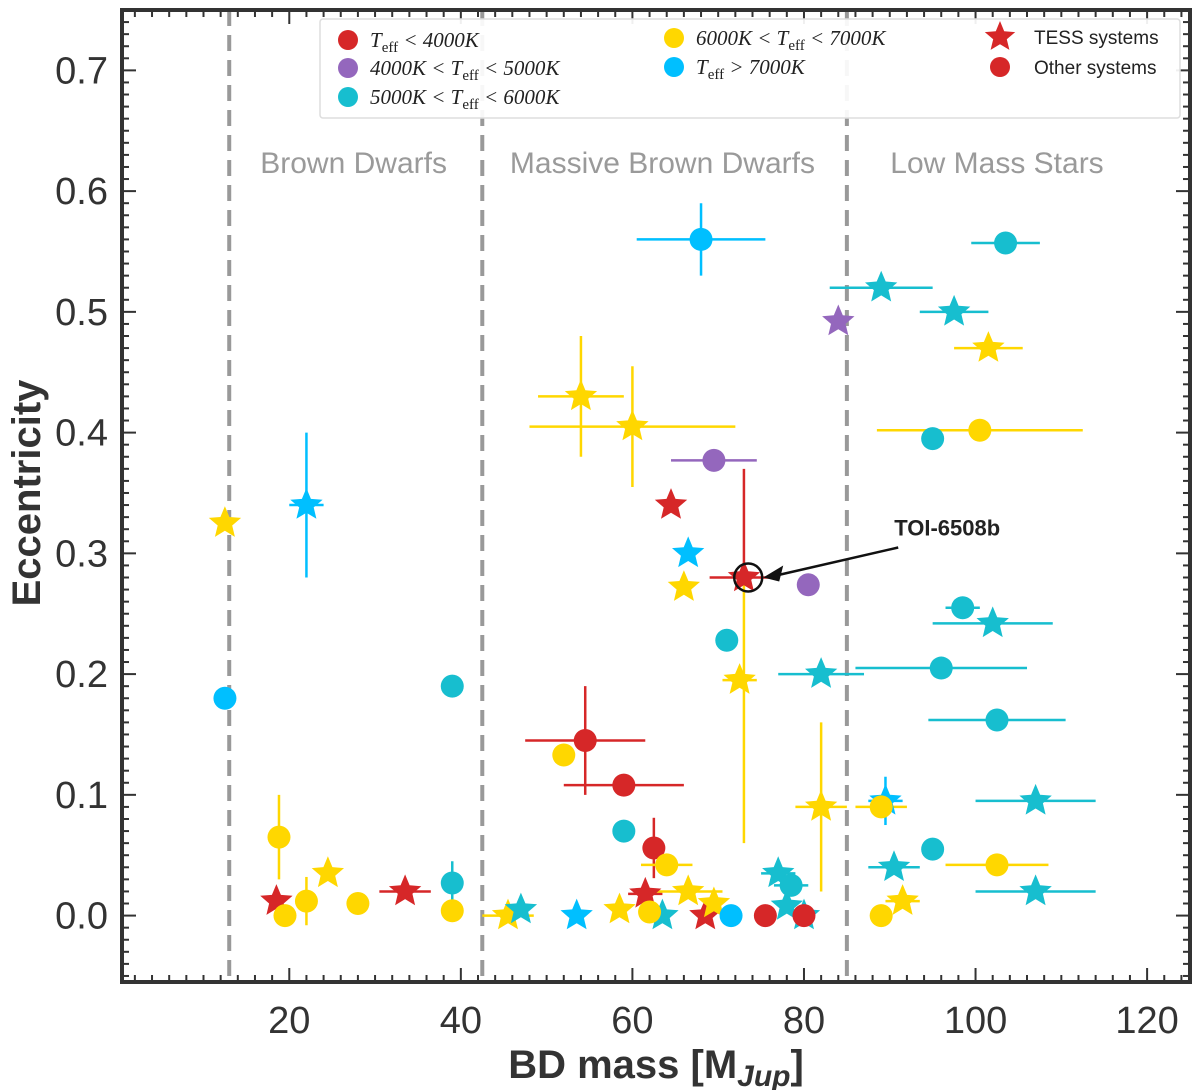 This screenshot has width=1200, height=1090. What do you see at coordinates (512, 97) in the screenshot?
I see `legend-label-part: < 6000` at bounding box center [512, 97].